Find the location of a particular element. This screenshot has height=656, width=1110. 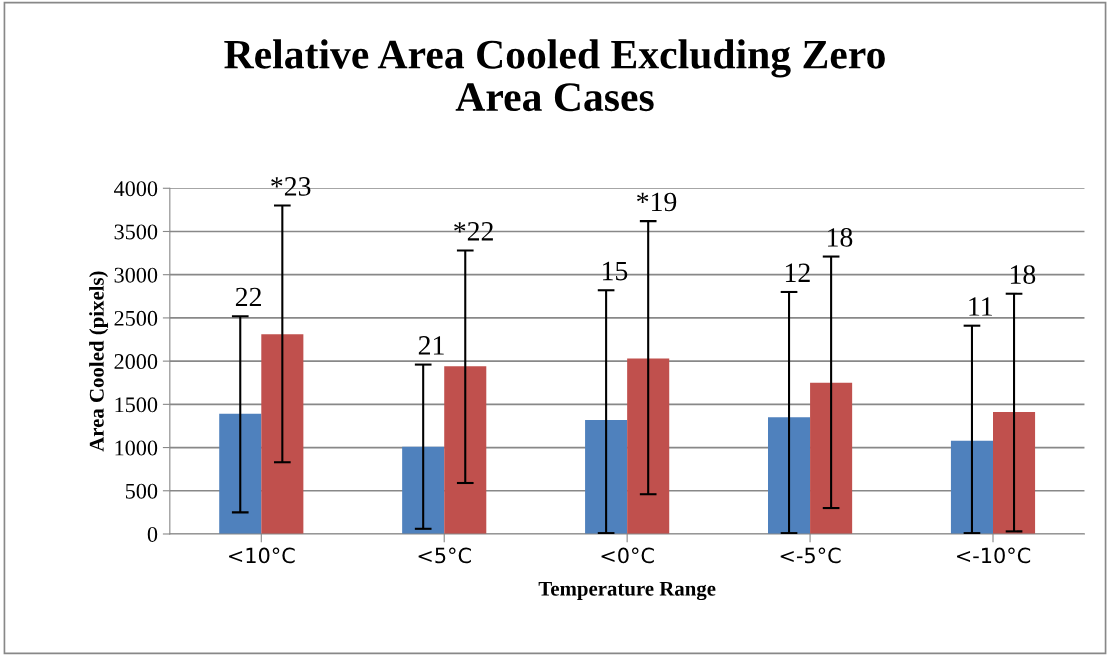

annotation: 15 is located at coordinates (615, 271).